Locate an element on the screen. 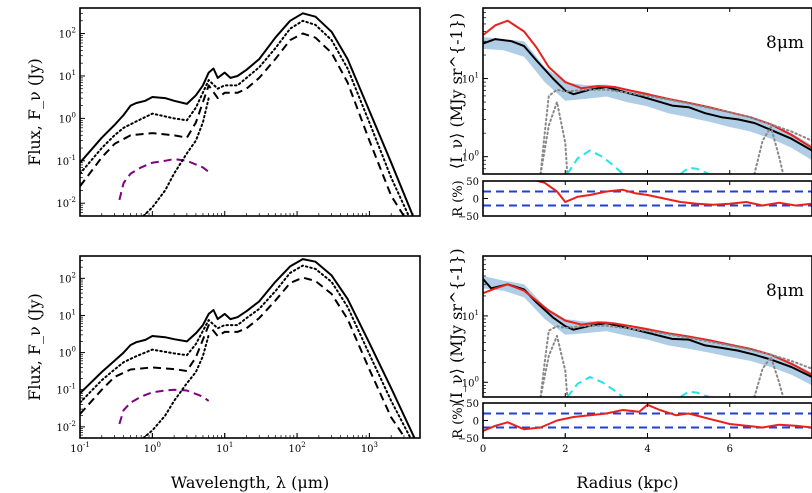 Image resolution: width=812 pixels, height=493 pixels. panel-residual-bottom: R (%) Radius (kpc) is located at coordinates (631, 447).